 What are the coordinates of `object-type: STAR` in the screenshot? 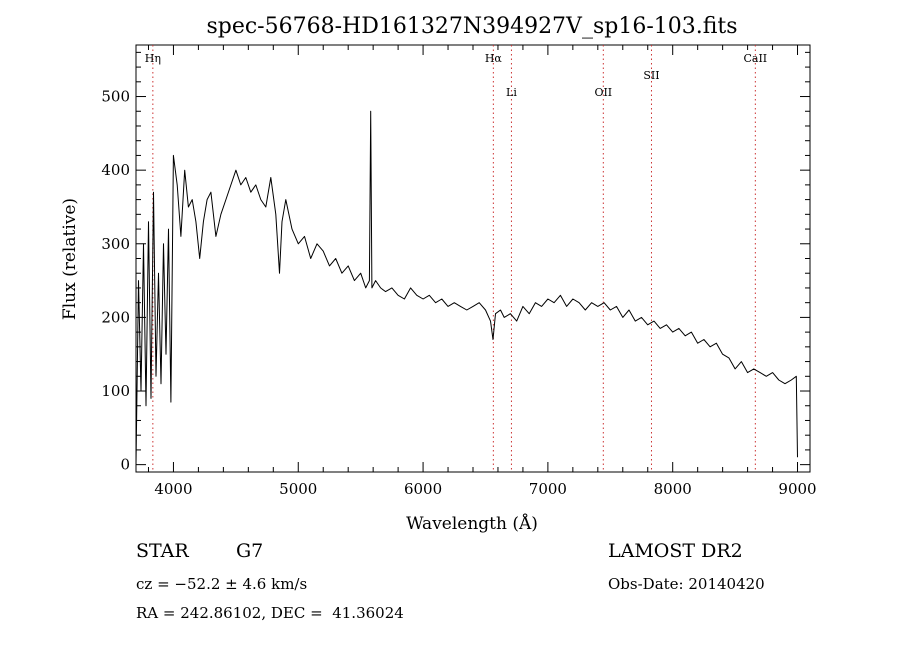 It's located at (162, 551).